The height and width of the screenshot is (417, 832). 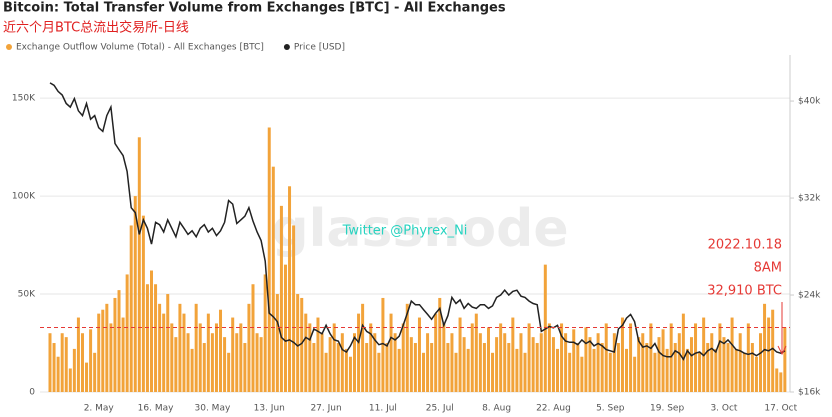 What do you see at coordinates (27, 295) in the screenshot?
I see `y-tick-label: 50K` at bounding box center [27, 295].